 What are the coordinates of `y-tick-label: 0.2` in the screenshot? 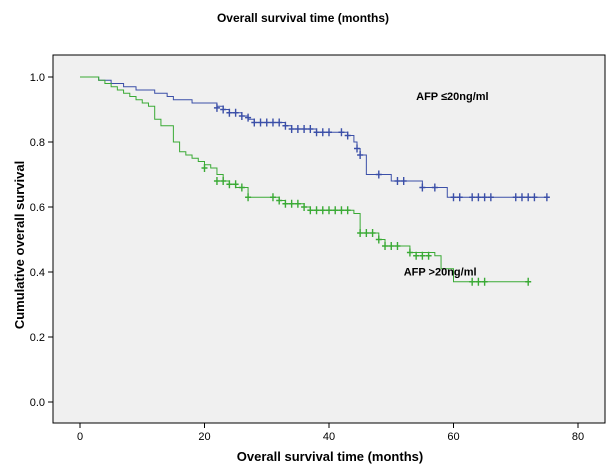 It's located at (37, 338).